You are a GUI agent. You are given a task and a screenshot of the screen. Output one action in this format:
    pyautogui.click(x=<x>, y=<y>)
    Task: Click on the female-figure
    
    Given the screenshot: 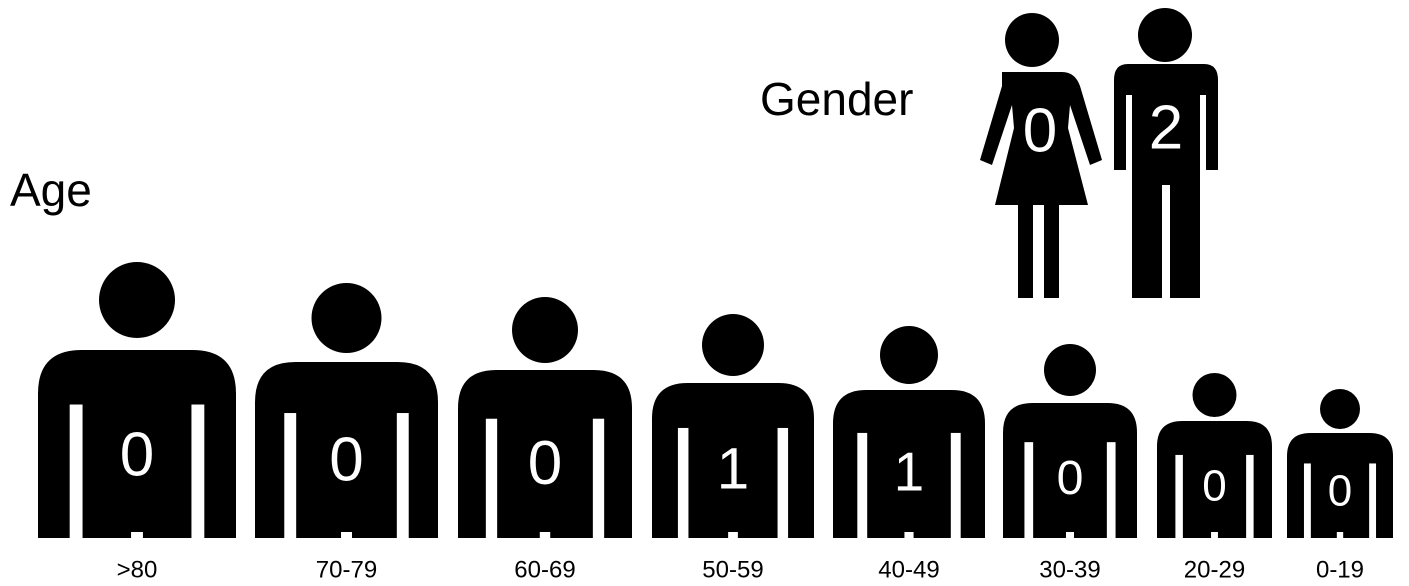 What is the action you would take?
    pyautogui.click(x=1041, y=155)
    